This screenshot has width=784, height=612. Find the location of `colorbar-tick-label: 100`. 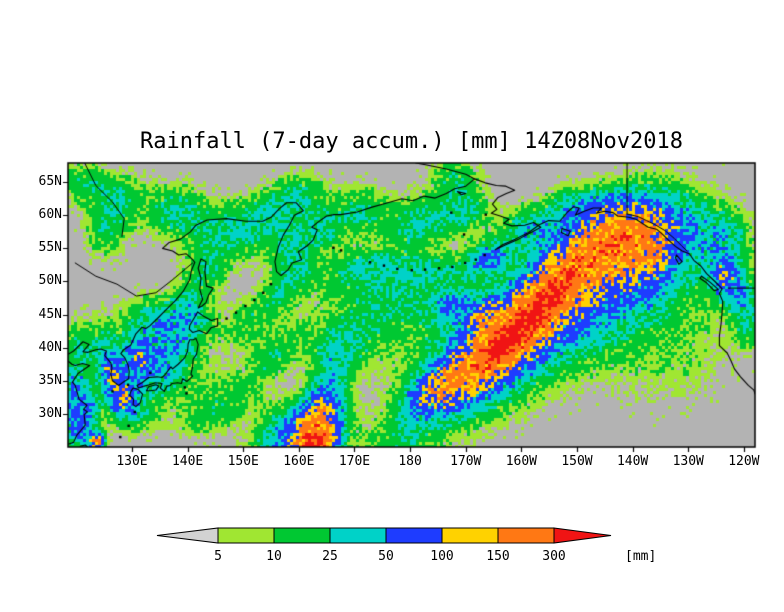

colorbar-tick-label: 100 is located at coordinates (441, 556).